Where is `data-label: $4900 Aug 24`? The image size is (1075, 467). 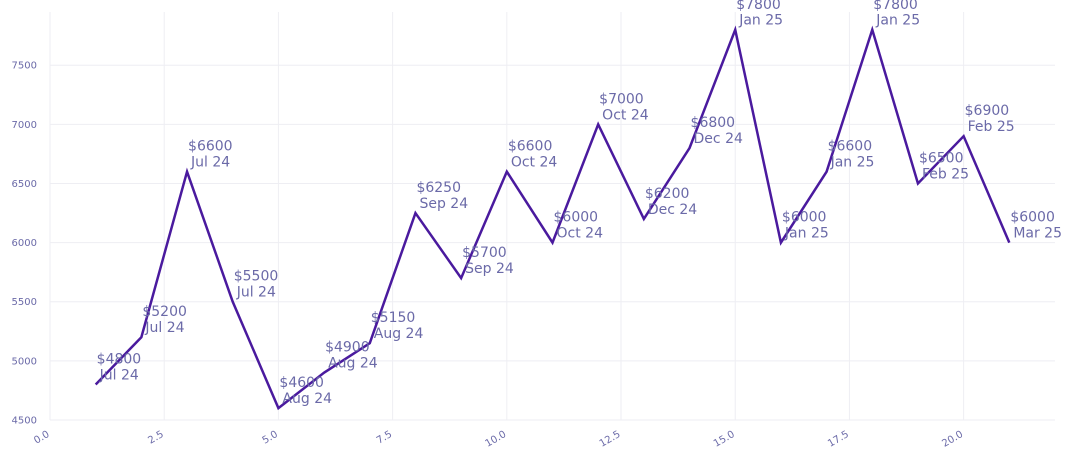 data-label: $4900 Aug 24 is located at coordinates (351, 356).